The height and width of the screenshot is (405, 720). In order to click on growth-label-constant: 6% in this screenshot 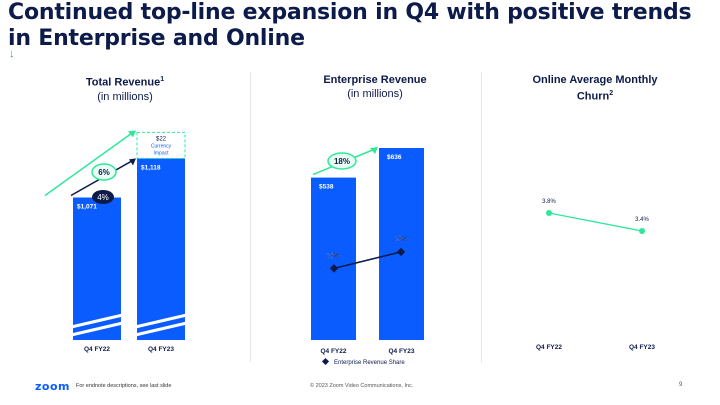, I will do `click(104, 172)`.